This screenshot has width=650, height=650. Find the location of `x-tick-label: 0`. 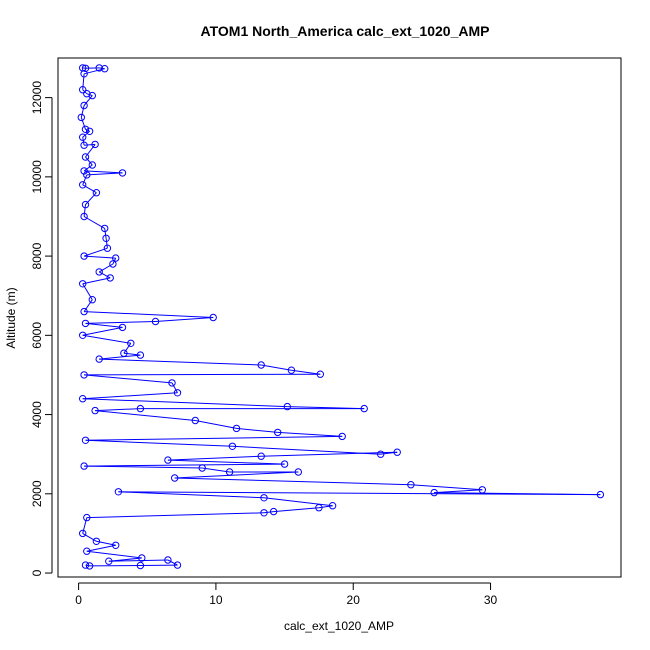

x-tick-label: 0 is located at coordinates (78, 600).